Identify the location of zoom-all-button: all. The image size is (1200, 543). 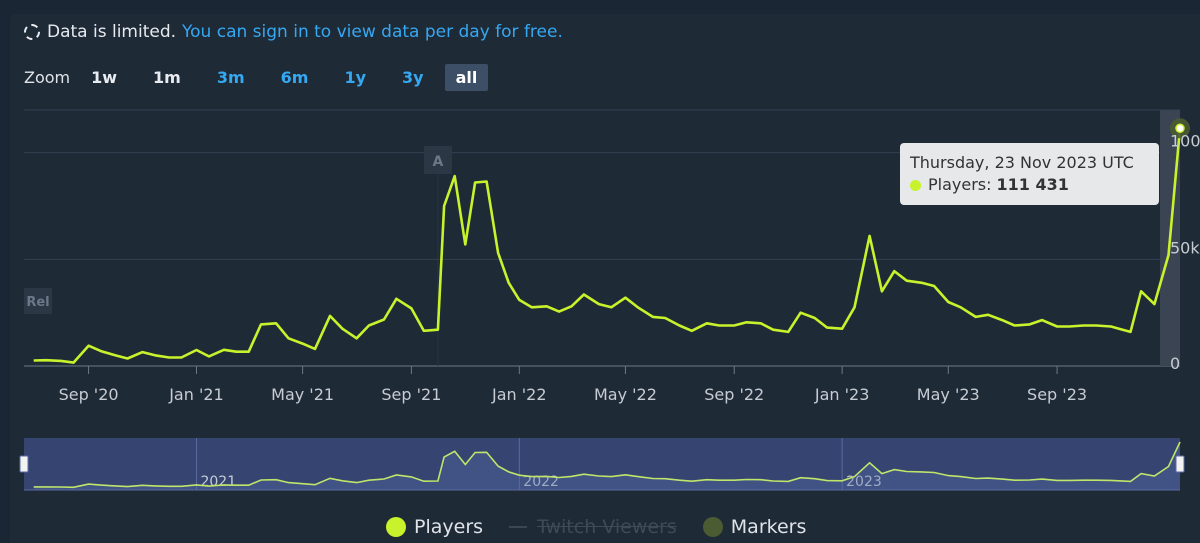
(466, 77).